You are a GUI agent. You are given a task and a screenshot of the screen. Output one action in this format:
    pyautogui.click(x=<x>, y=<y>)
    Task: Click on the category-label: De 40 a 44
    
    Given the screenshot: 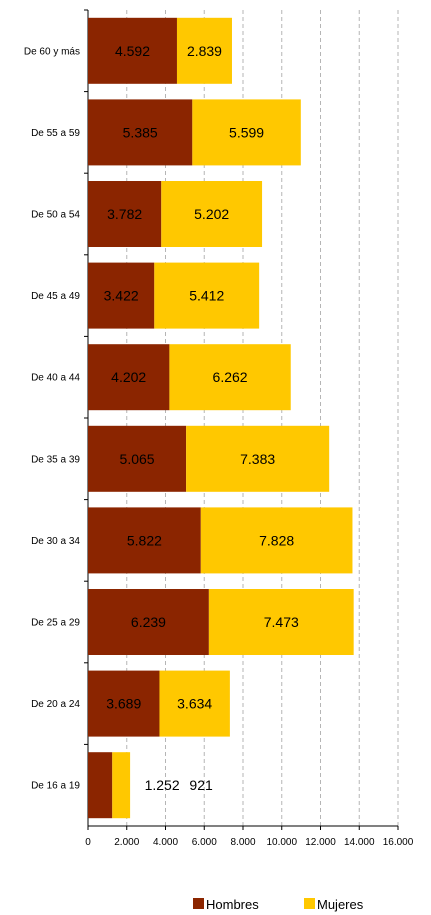 What is the action you would take?
    pyautogui.click(x=55, y=378)
    